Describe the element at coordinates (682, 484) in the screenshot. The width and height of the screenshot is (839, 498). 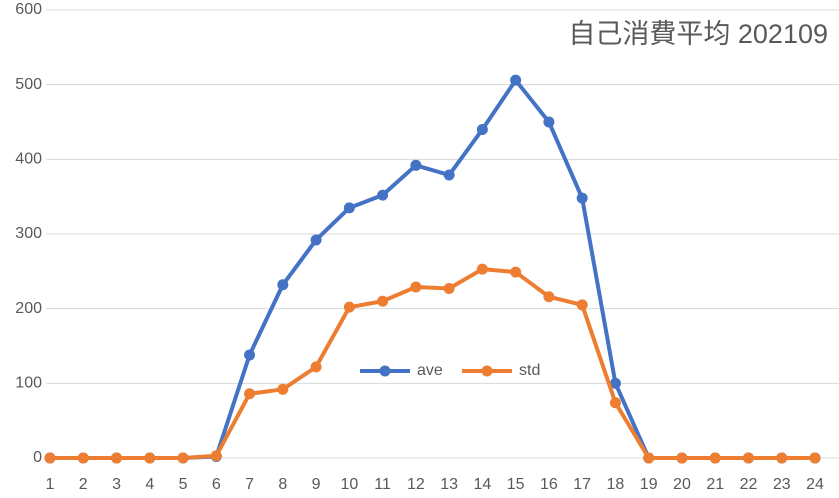
I see `x-tick-label: 20` at that location.